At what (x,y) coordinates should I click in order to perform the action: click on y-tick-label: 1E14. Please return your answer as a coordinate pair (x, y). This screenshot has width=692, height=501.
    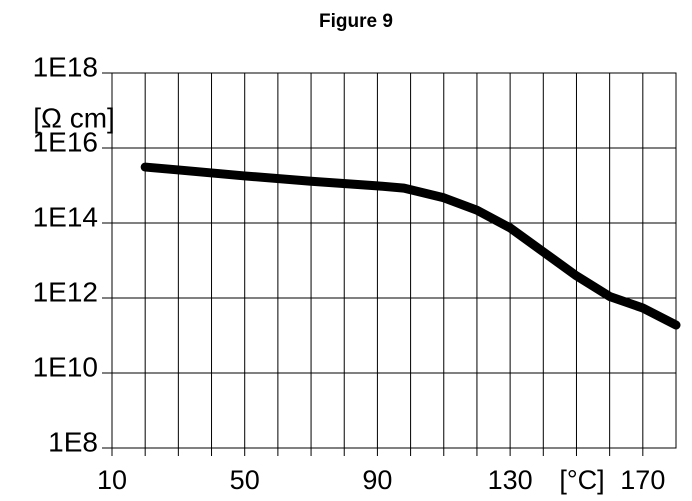
    Looking at the image, I should click on (65, 216).